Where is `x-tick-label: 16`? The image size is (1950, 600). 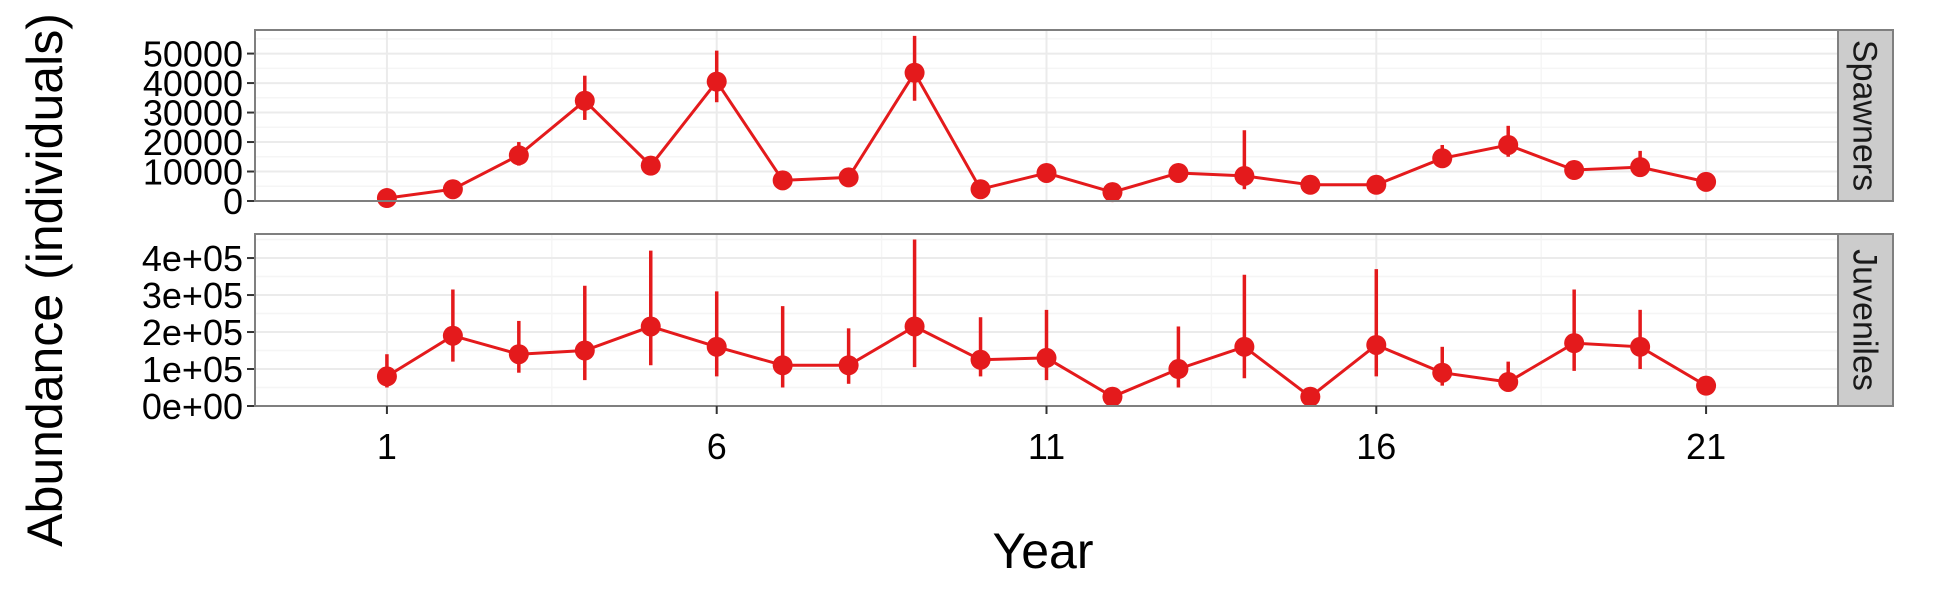
x-tick-label: 16 is located at coordinates (1376, 446).